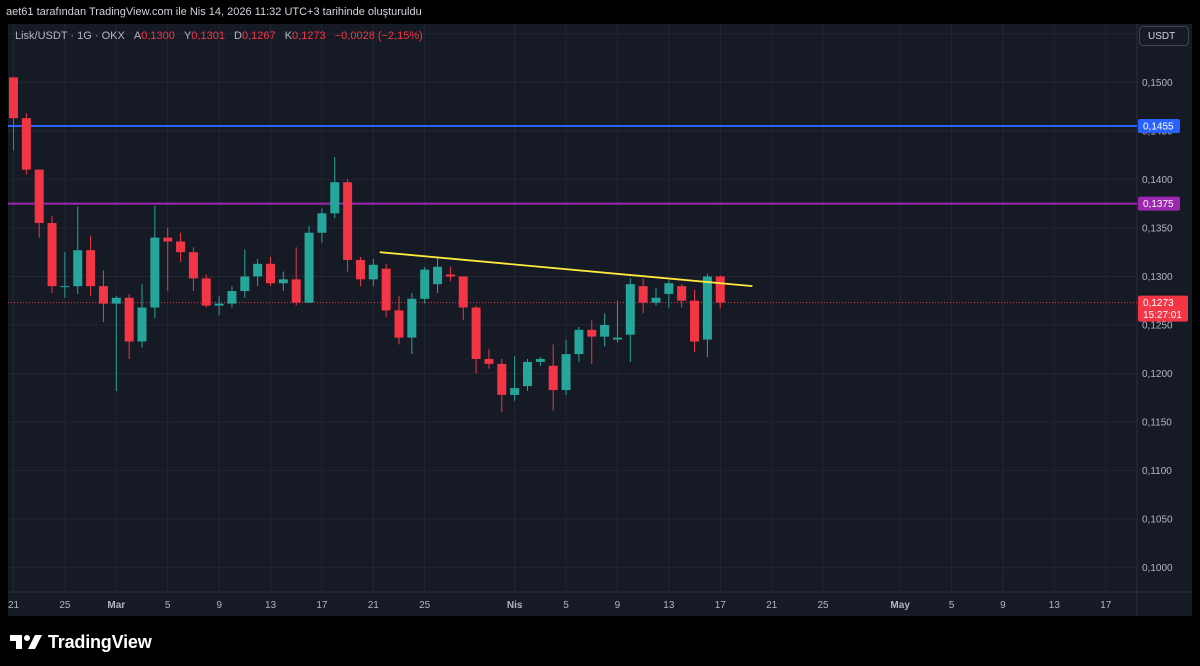 The height and width of the screenshot is (666, 1200). Describe the element at coordinates (26, 642) in the screenshot. I see `tradingview-logo-icon` at that location.